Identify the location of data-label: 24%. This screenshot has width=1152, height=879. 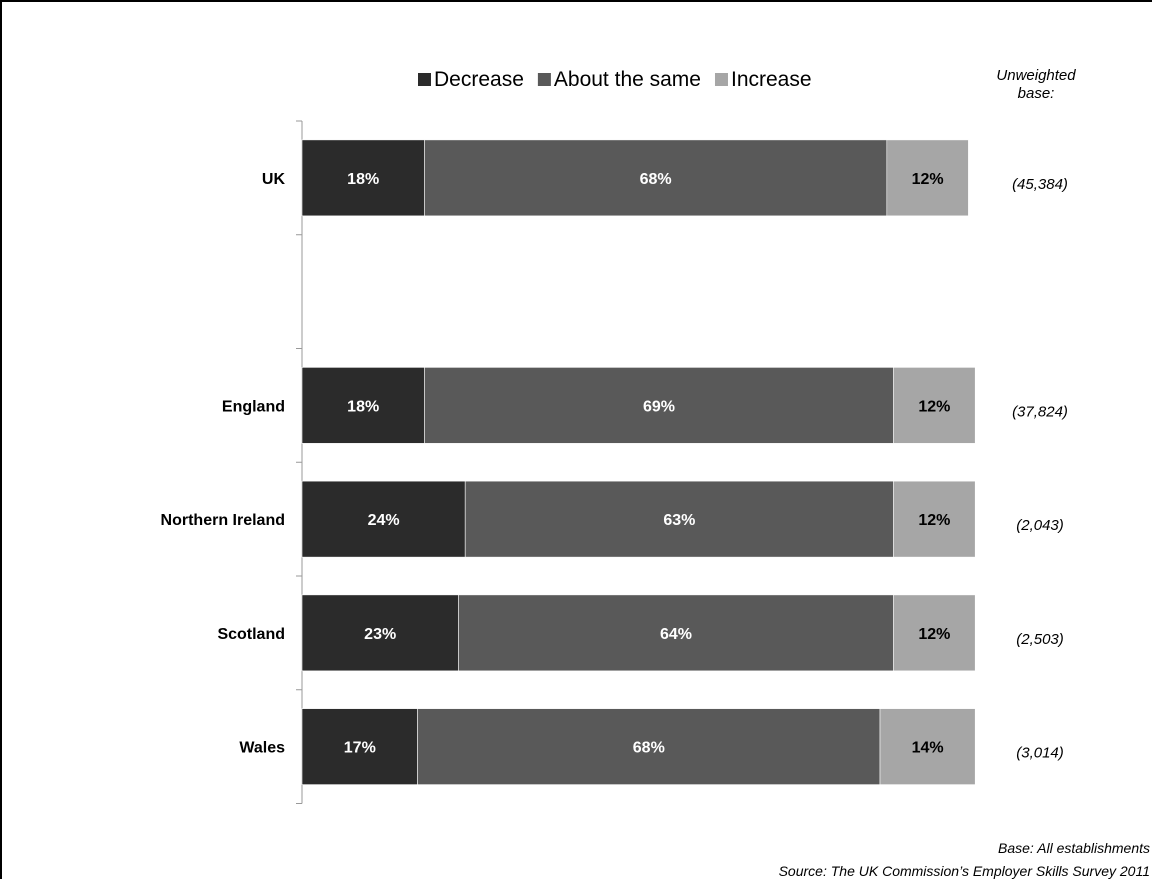
(384, 520).